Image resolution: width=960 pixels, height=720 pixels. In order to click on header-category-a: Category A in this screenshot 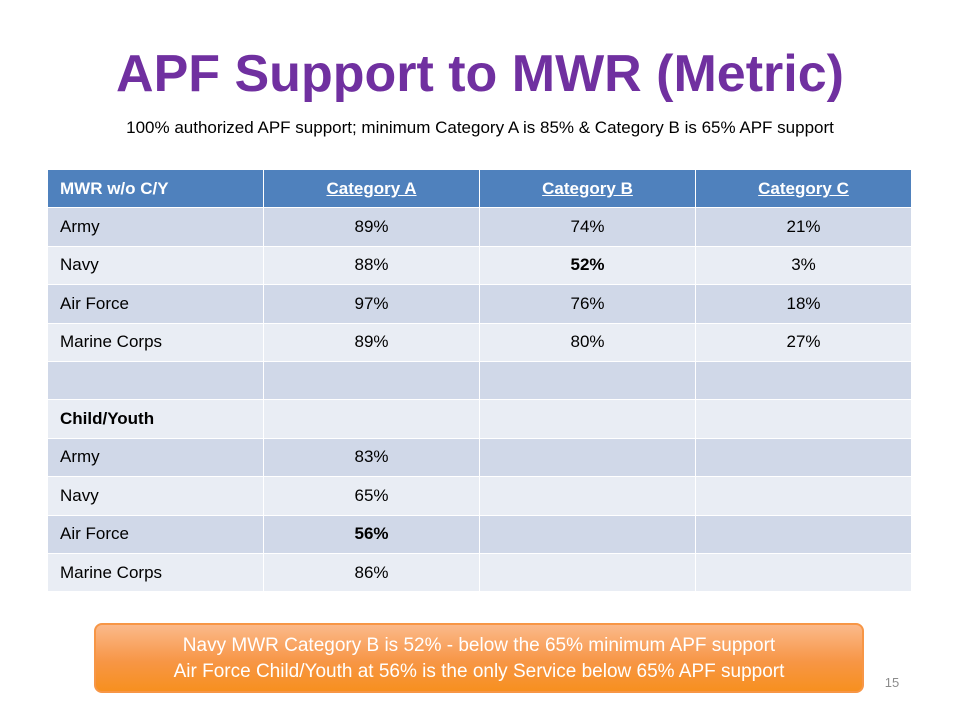, I will do `click(371, 188)`.